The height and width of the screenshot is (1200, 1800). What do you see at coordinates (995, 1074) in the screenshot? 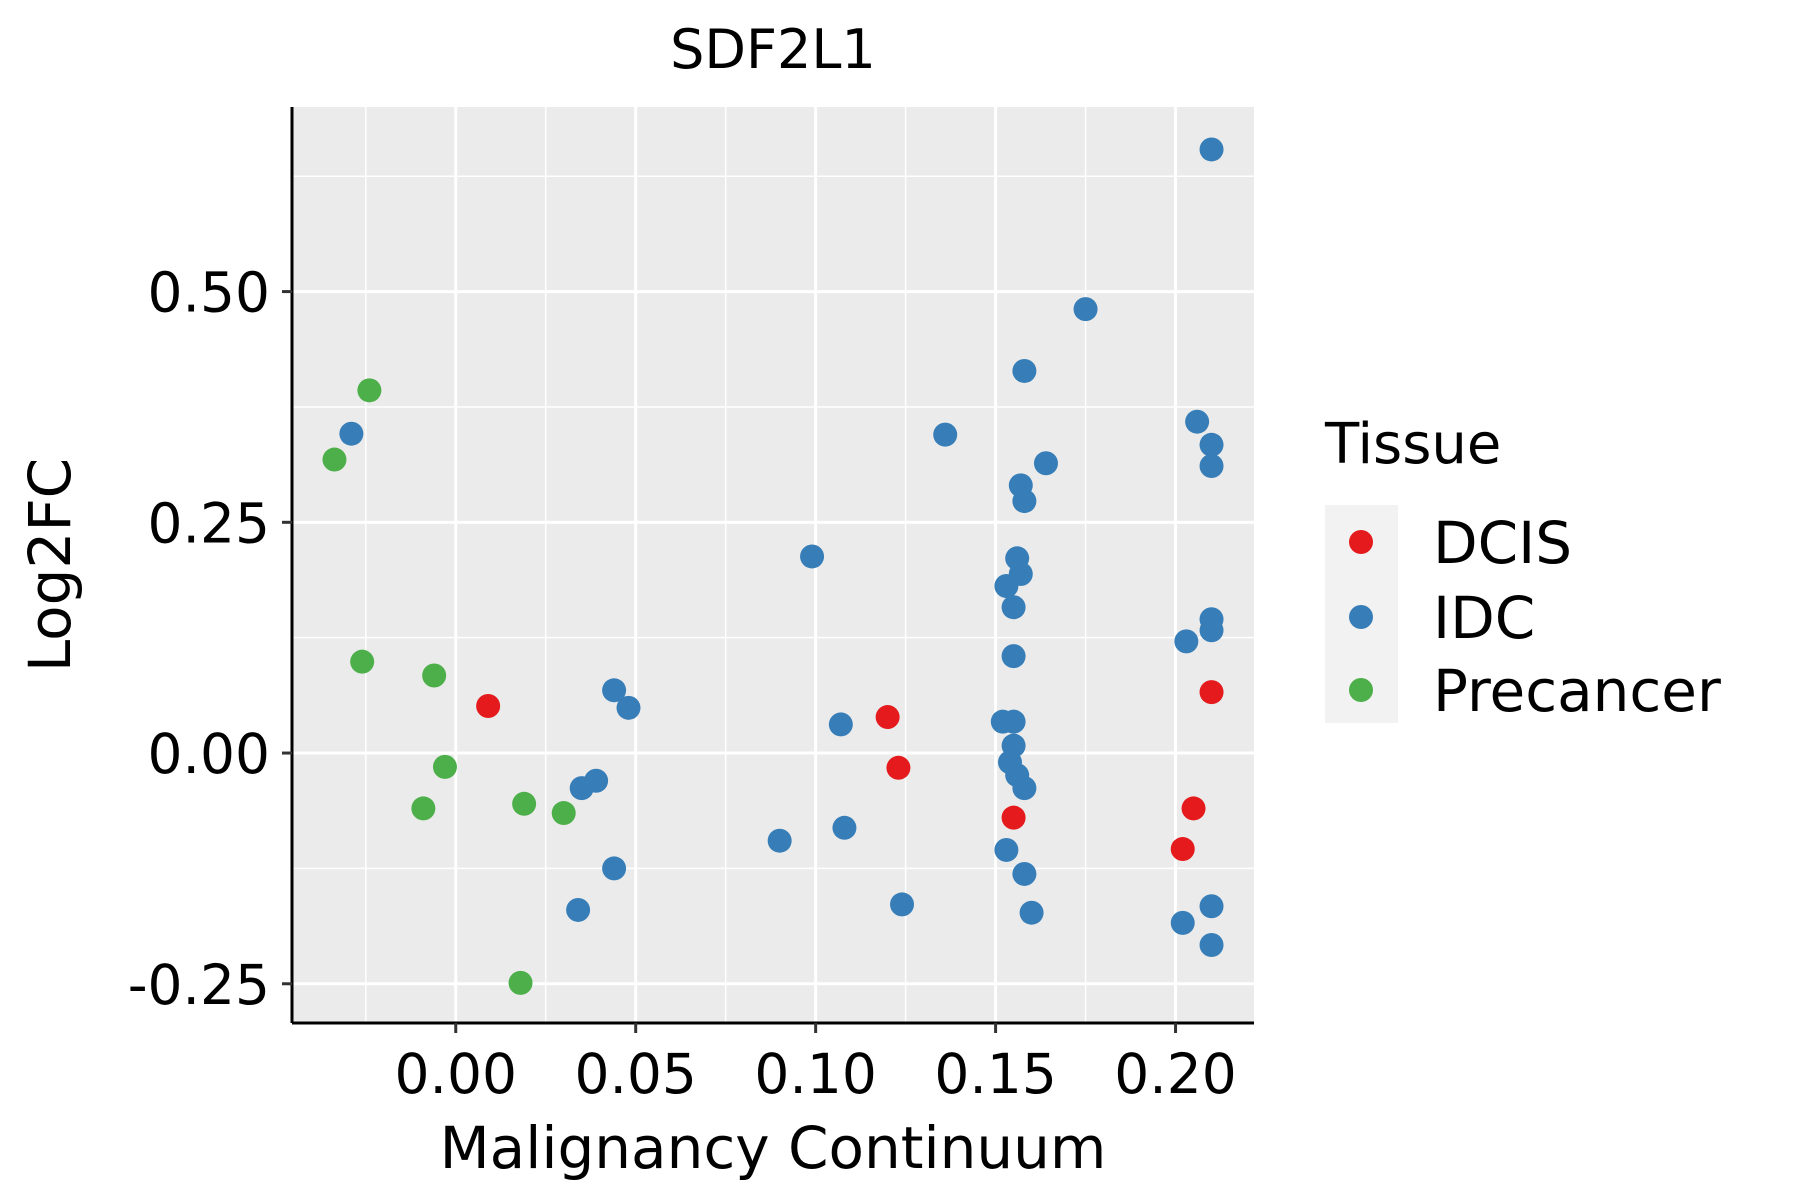
I see `x-tick-label: 0.15` at bounding box center [995, 1074].